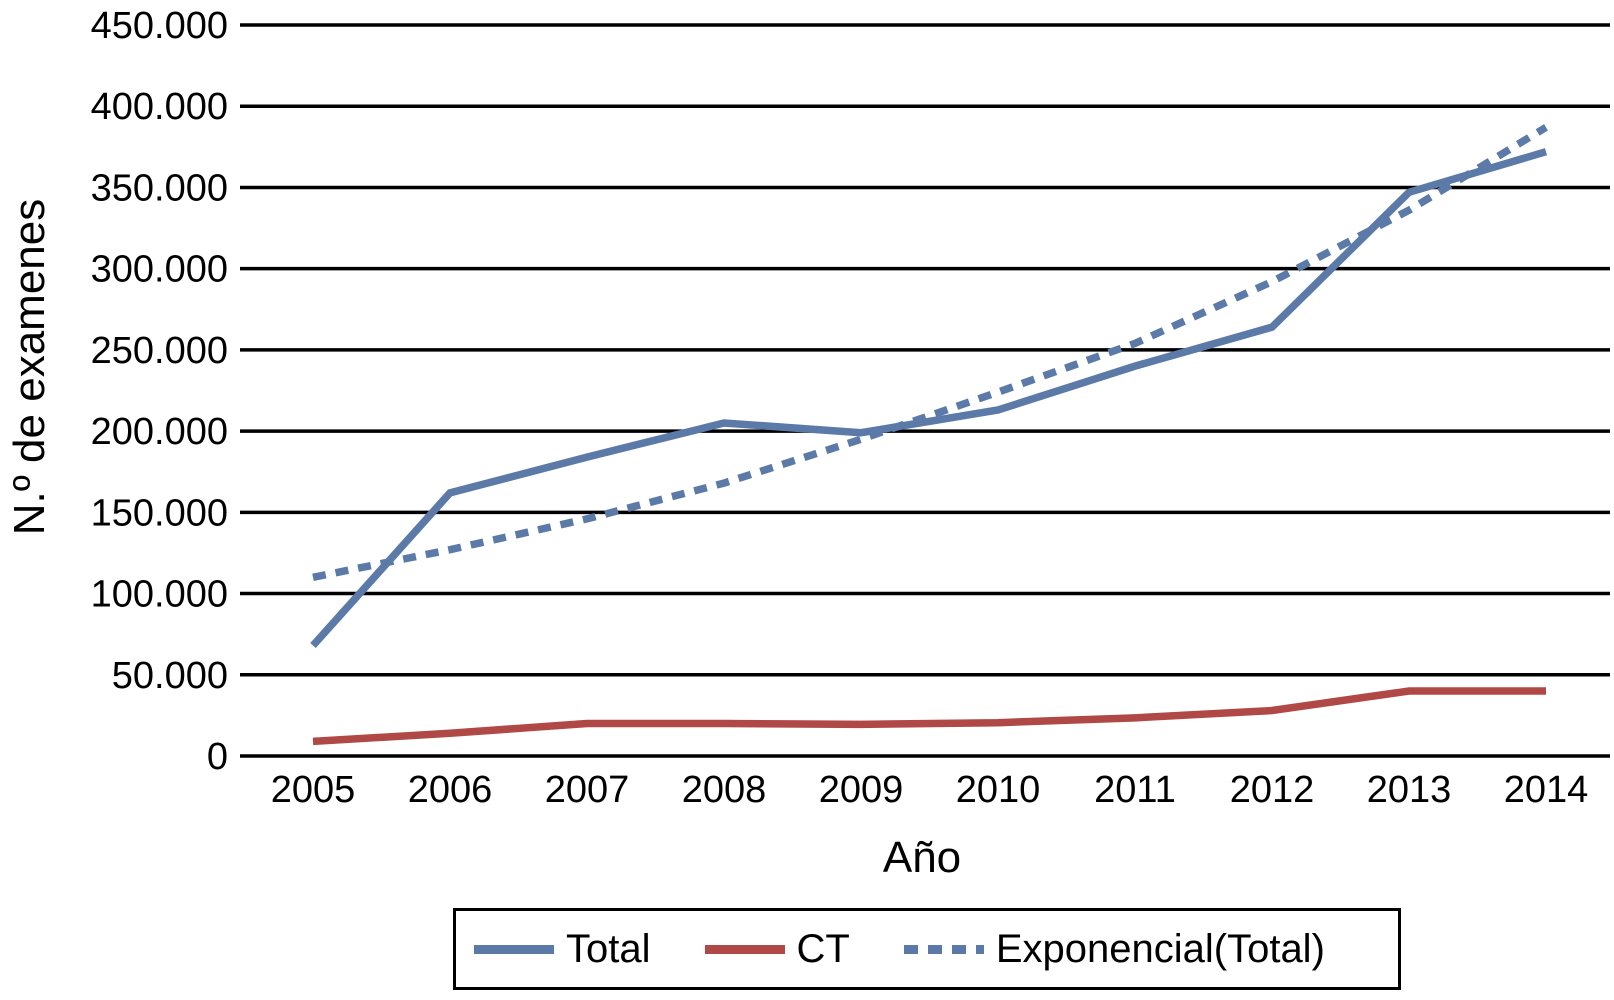  I want to click on x-tick-label: 2014, so click(1546, 790).